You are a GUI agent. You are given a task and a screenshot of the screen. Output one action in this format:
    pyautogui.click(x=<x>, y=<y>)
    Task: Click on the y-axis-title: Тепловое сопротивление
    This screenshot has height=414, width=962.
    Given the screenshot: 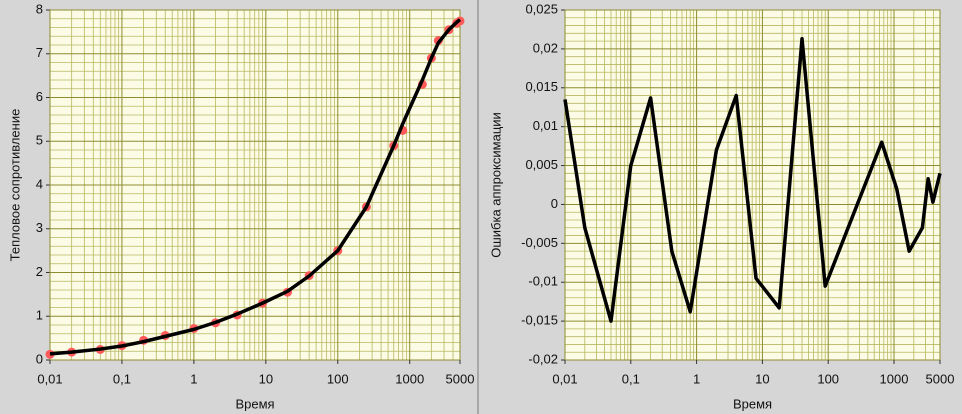 What is the action you would take?
    pyautogui.click(x=14, y=185)
    